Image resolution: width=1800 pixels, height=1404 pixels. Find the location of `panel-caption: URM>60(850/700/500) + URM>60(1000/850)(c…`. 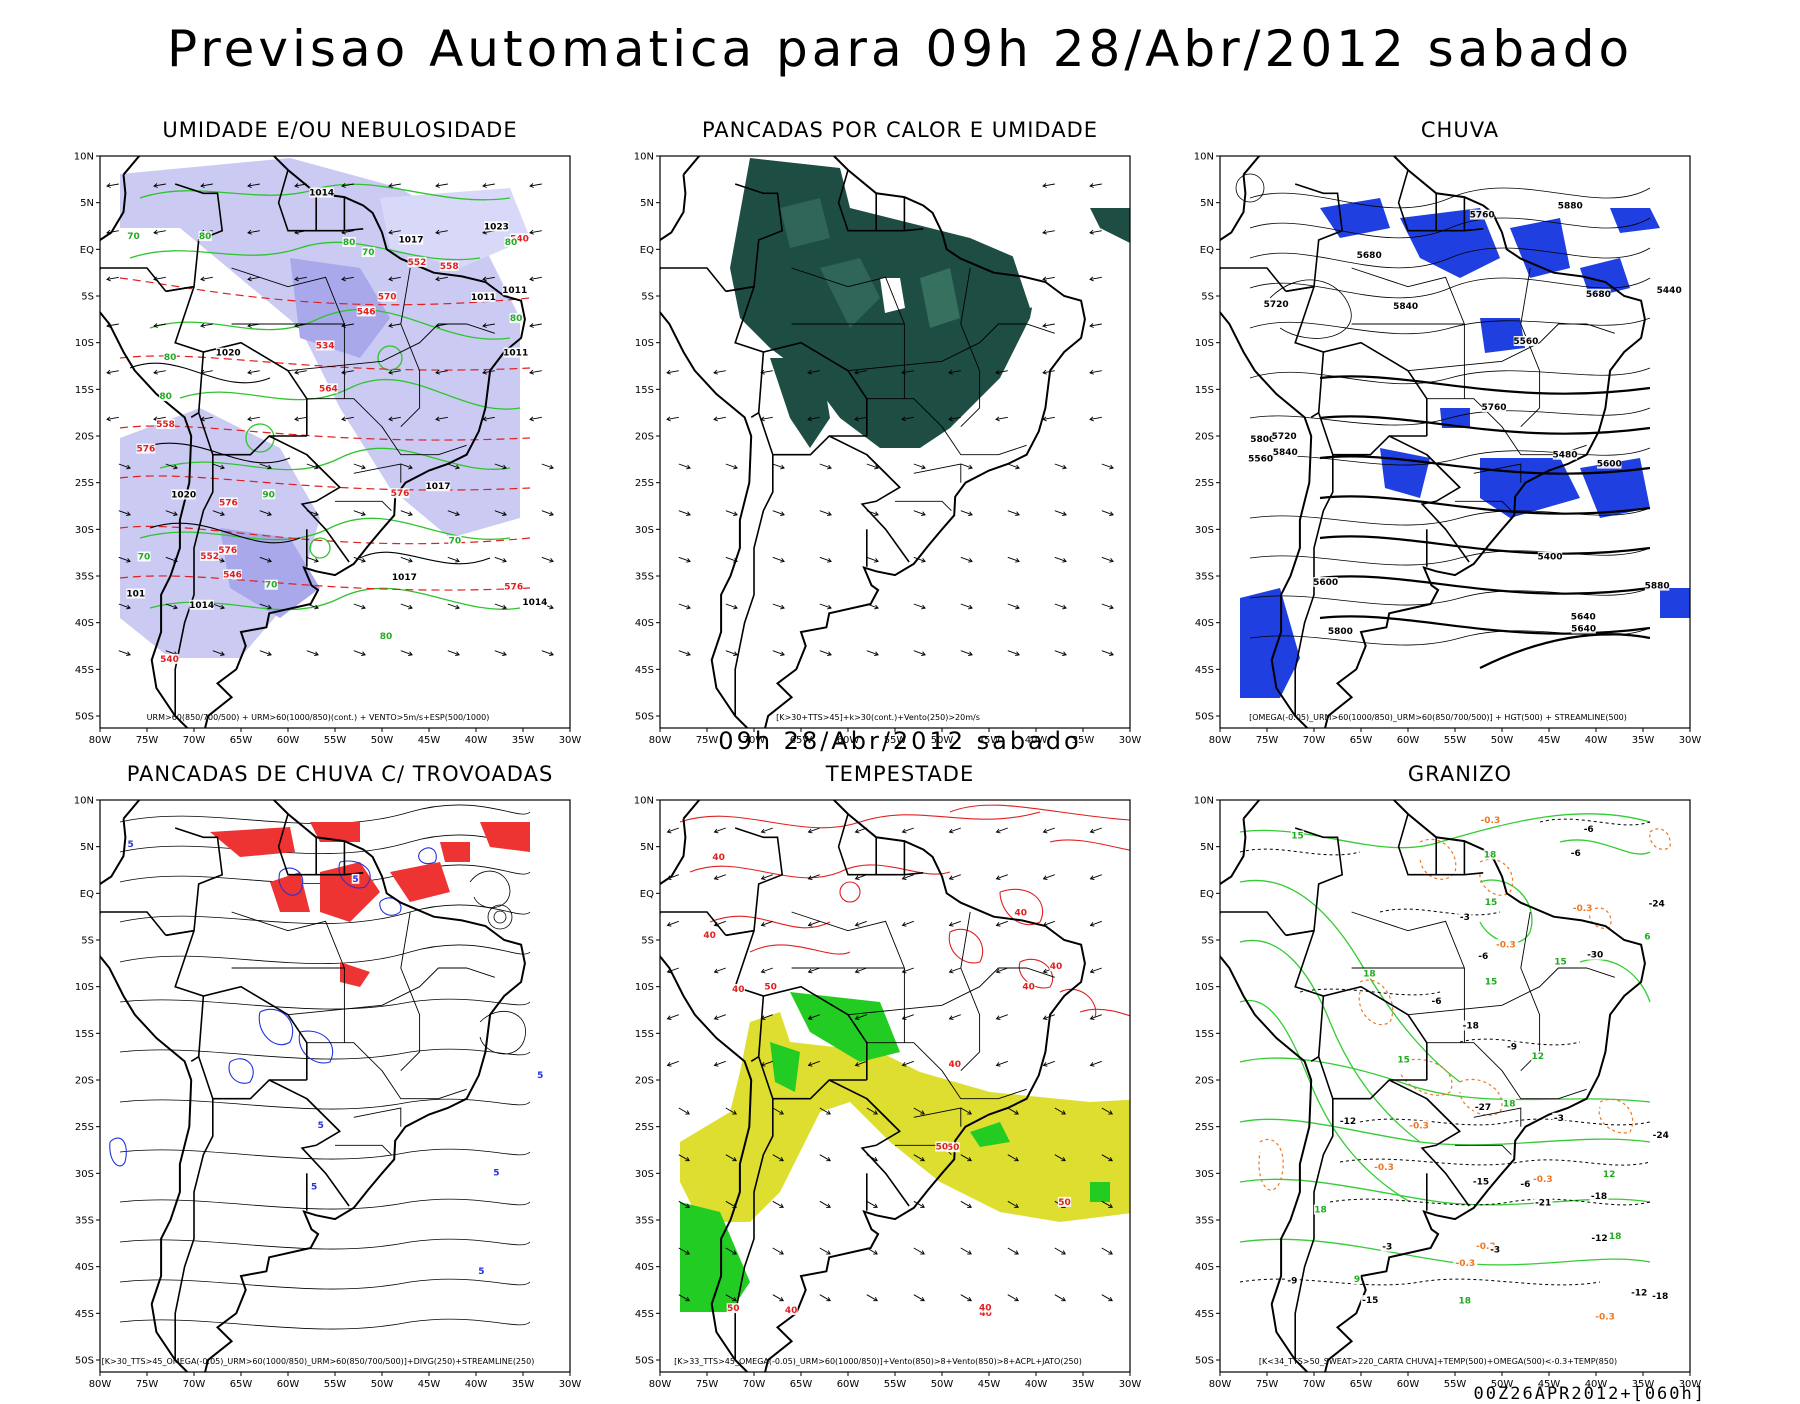

panel-caption: URM>60(850/700/500) + URM>60(1000/850)(c… is located at coordinates (318, 717).